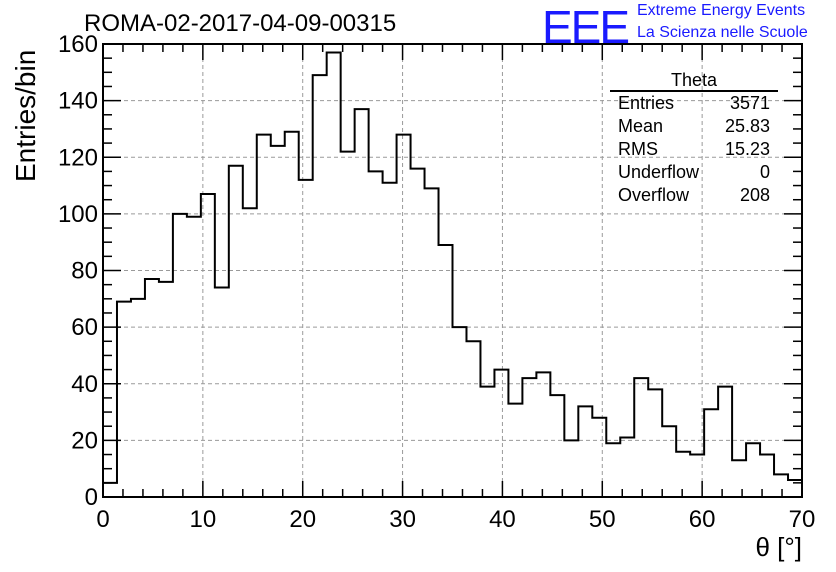  Describe the element at coordinates (638, 149) in the screenshot. I see `stats-label: RMS` at that location.